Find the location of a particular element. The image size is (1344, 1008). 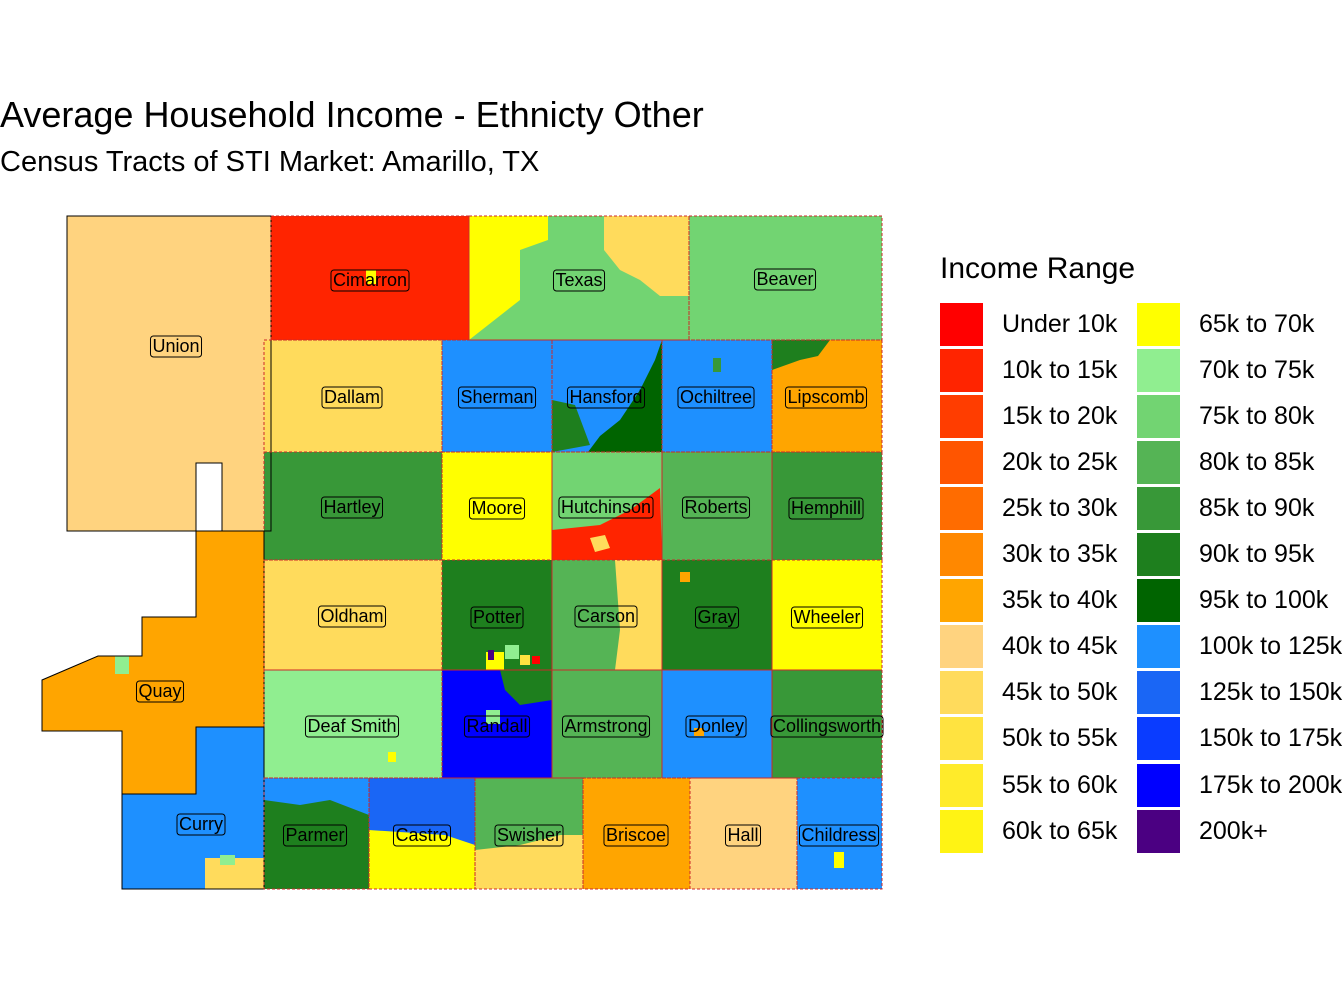

county-label-hutchinson: Hutchinson is located at coordinates (606, 507).